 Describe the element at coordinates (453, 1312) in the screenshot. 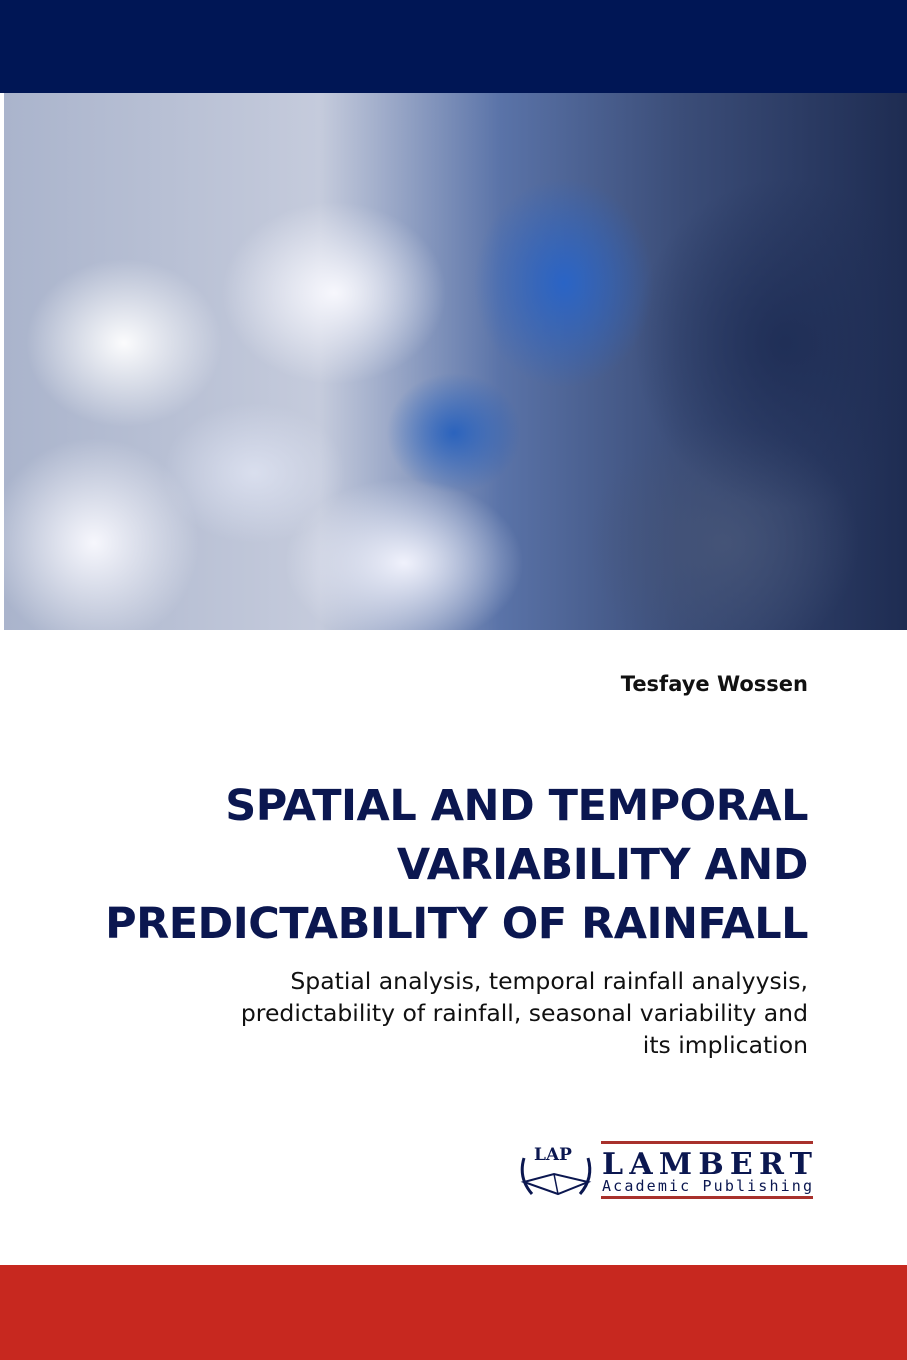

I see `bottom-color-band` at that location.